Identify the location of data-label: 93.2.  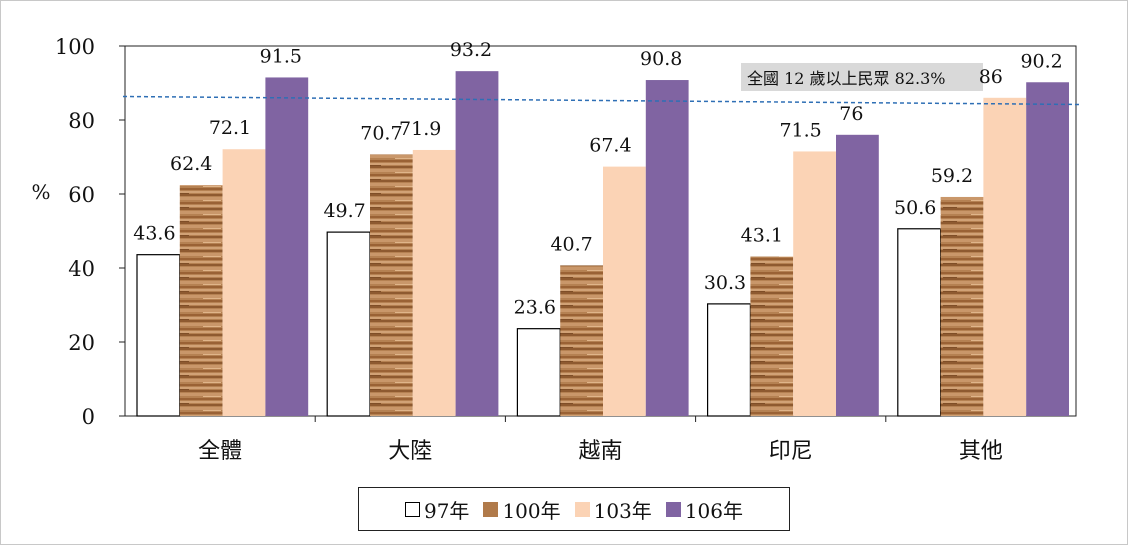
(471, 50).